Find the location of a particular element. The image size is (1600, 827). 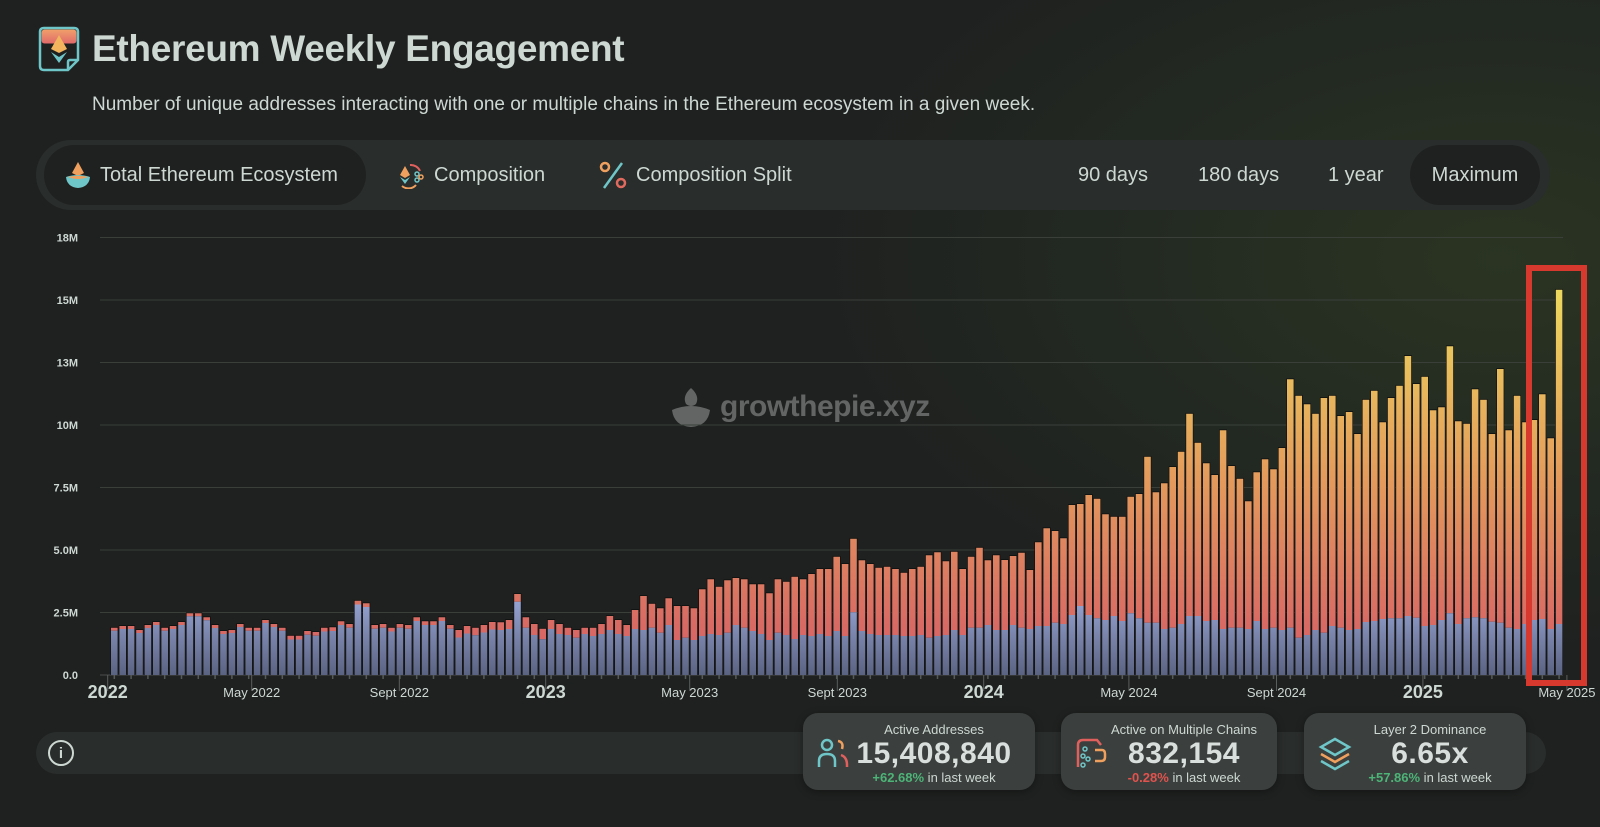

tab-total-ethereum-ecosystem: Total Ethereum Ecosystem is located at coordinates (205, 175).